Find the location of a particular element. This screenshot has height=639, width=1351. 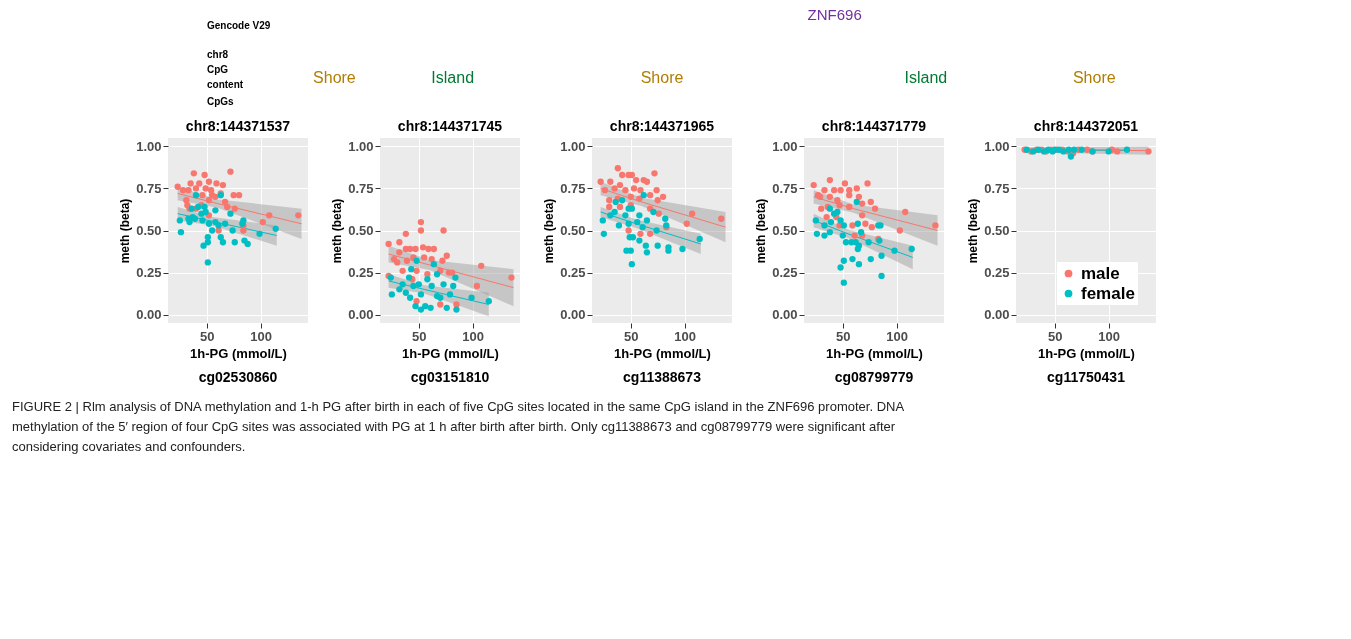

text: cg08799779 is located at coordinates (874, 377).